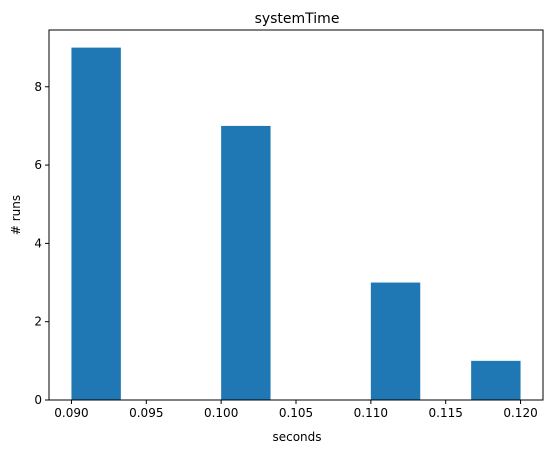 The width and height of the screenshot is (554, 453). Describe the element at coordinates (38, 165) in the screenshot. I see `y-tick-label-3: 6` at that location.